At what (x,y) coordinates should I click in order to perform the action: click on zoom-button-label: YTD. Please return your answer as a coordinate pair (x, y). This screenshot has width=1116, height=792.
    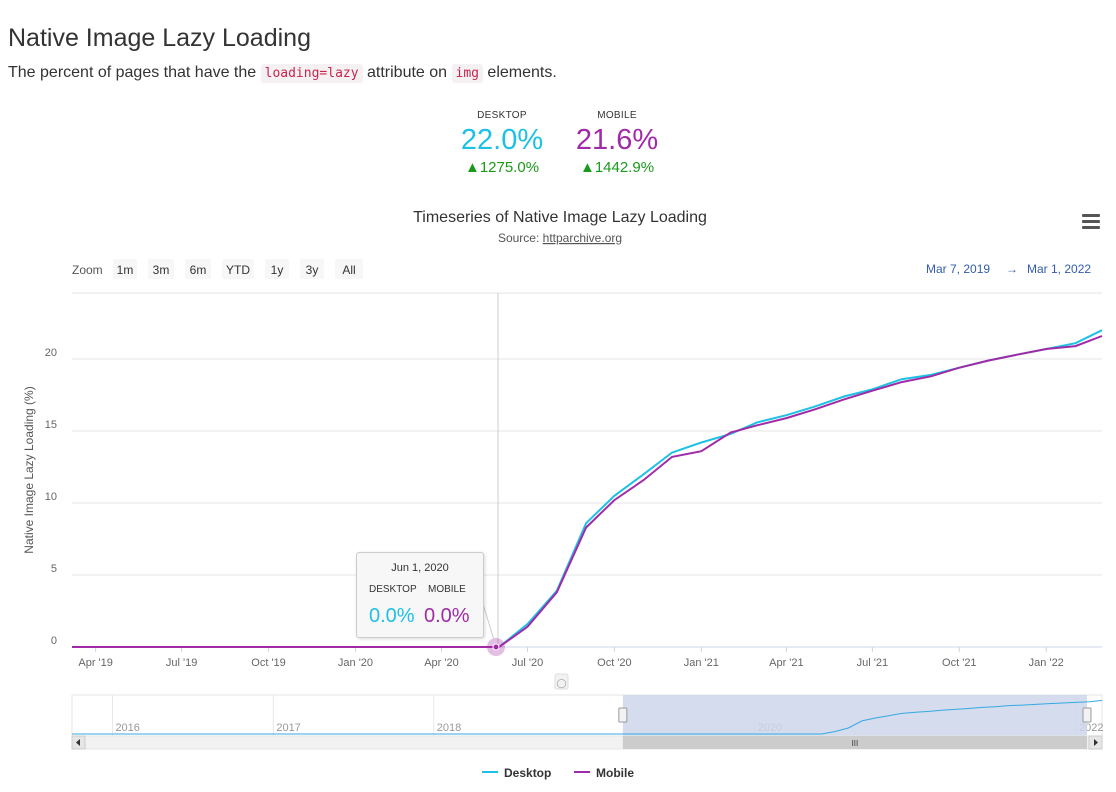
    Looking at the image, I should click on (238, 270).